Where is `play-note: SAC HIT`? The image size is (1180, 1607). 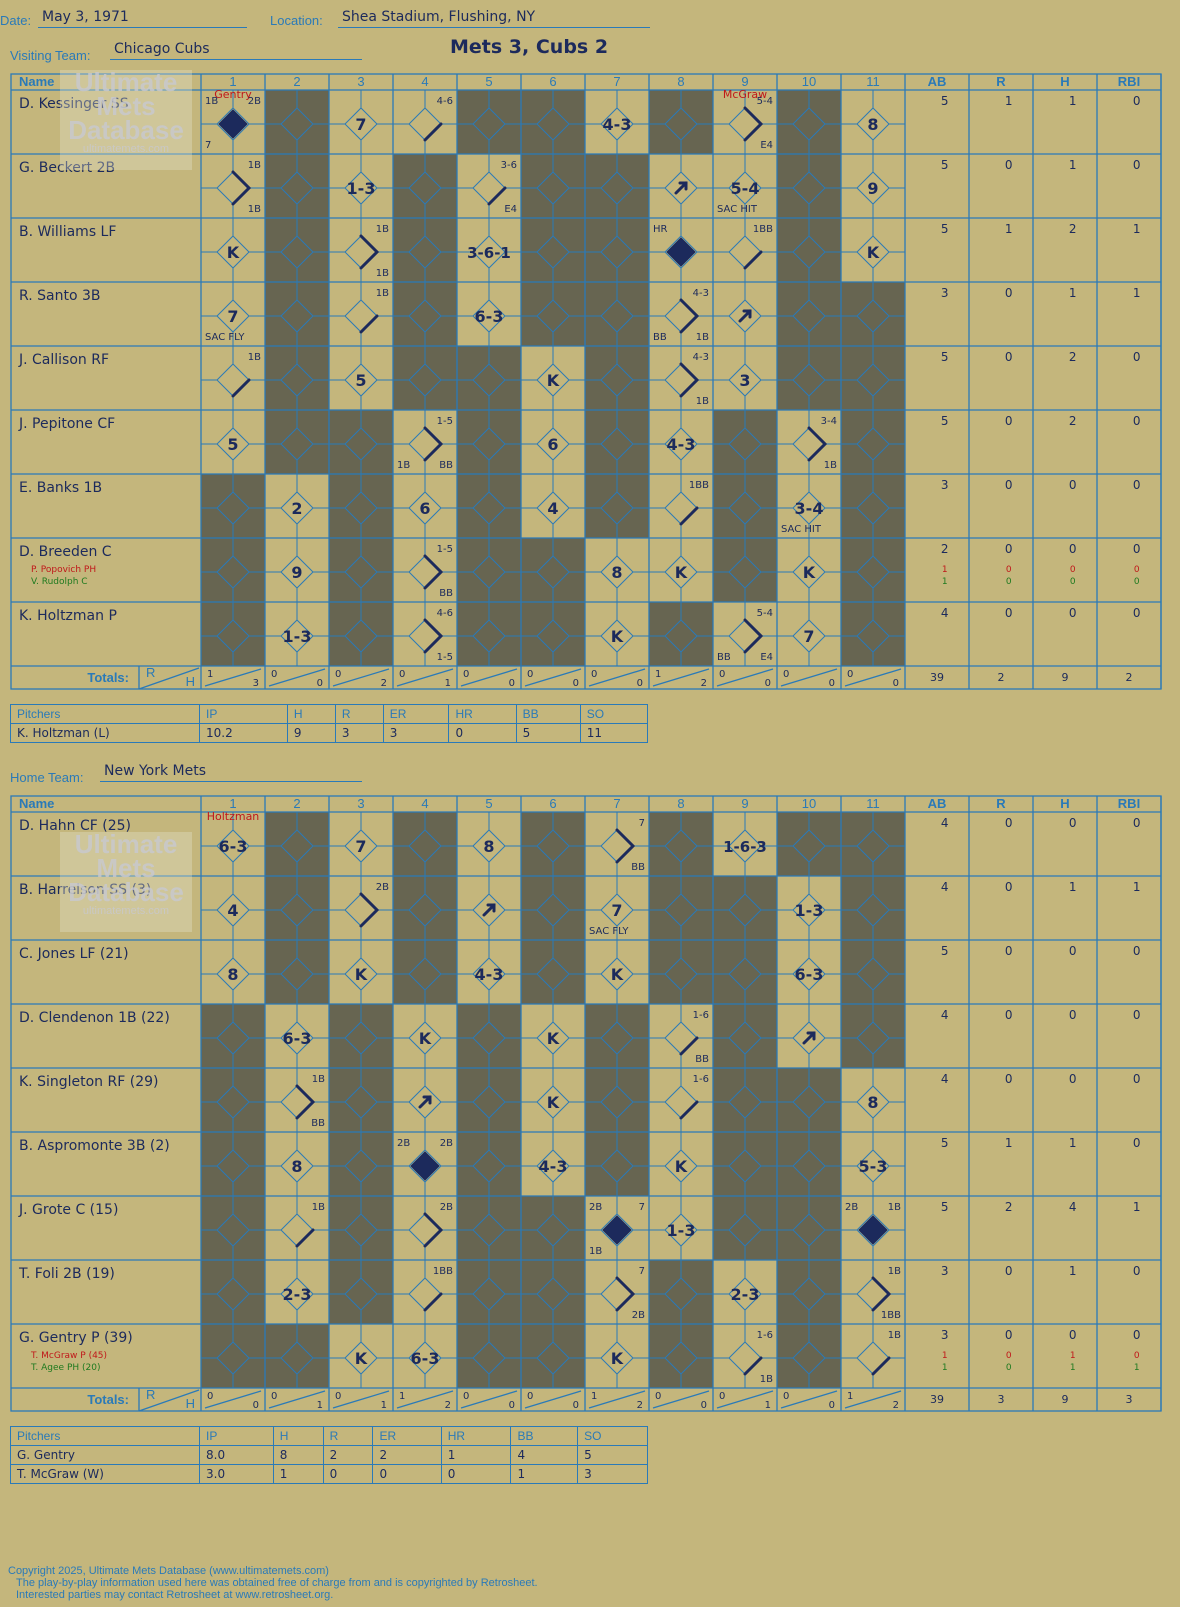
play-note: SAC HIT is located at coordinates (737, 209).